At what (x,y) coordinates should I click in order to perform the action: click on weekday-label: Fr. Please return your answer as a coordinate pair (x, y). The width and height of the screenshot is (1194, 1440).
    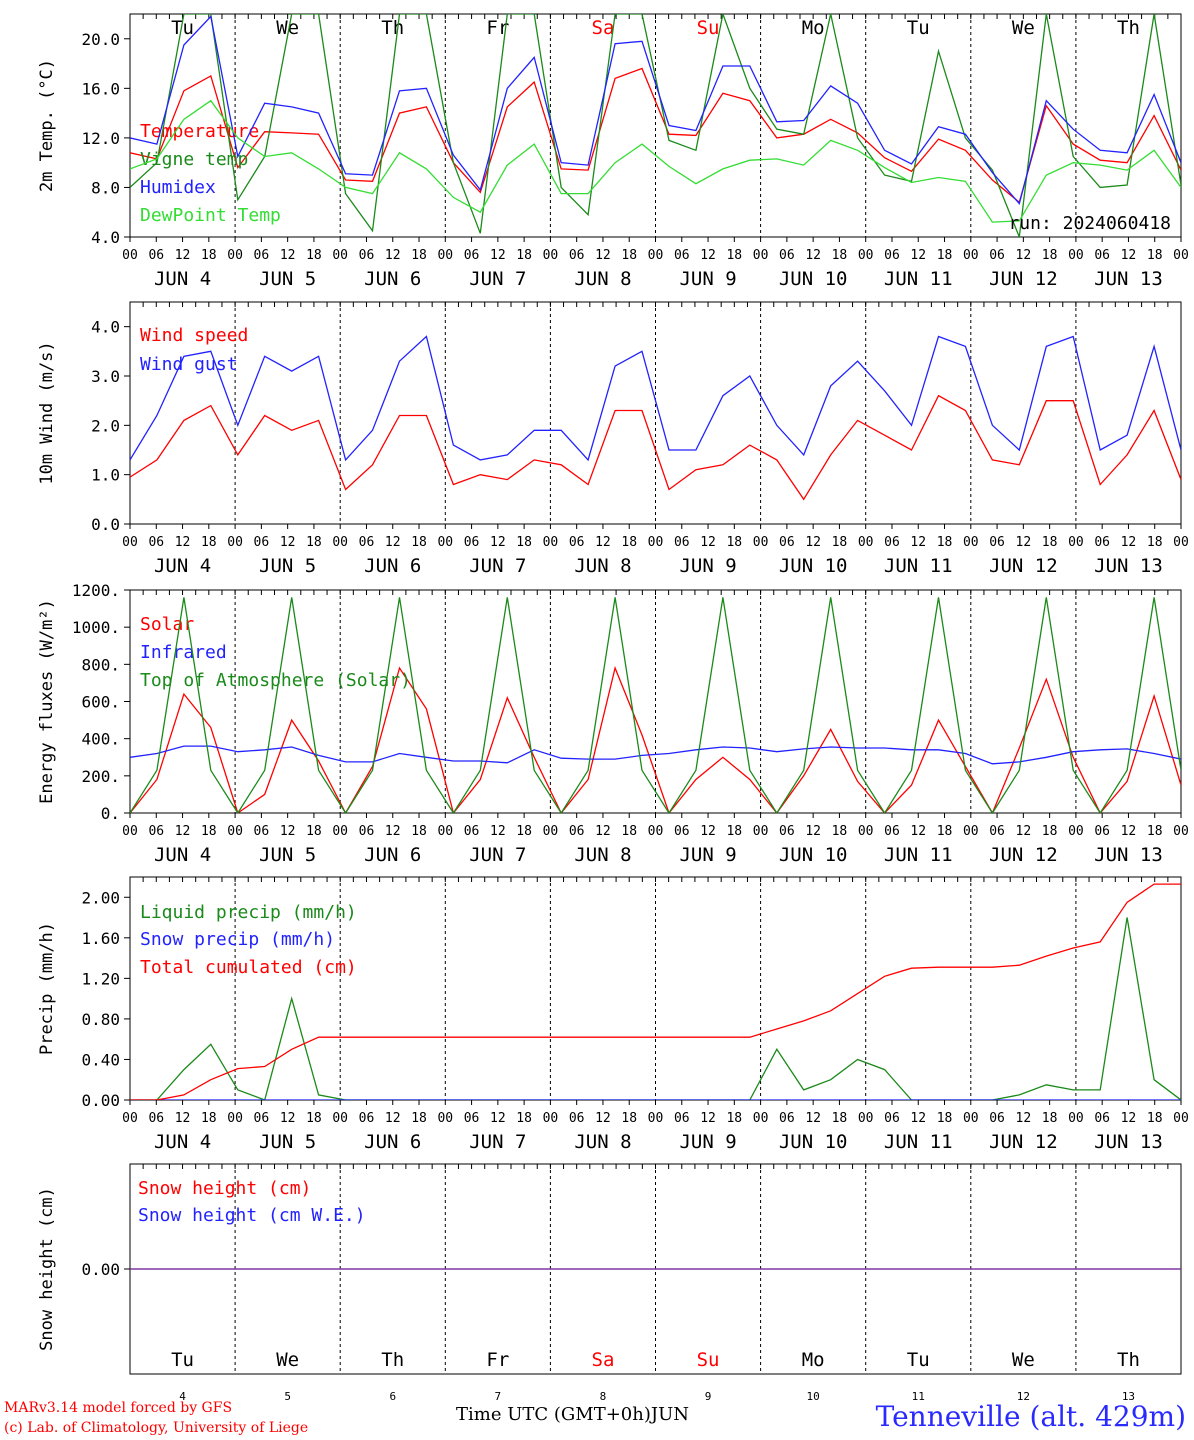
    Looking at the image, I should click on (497, 28).